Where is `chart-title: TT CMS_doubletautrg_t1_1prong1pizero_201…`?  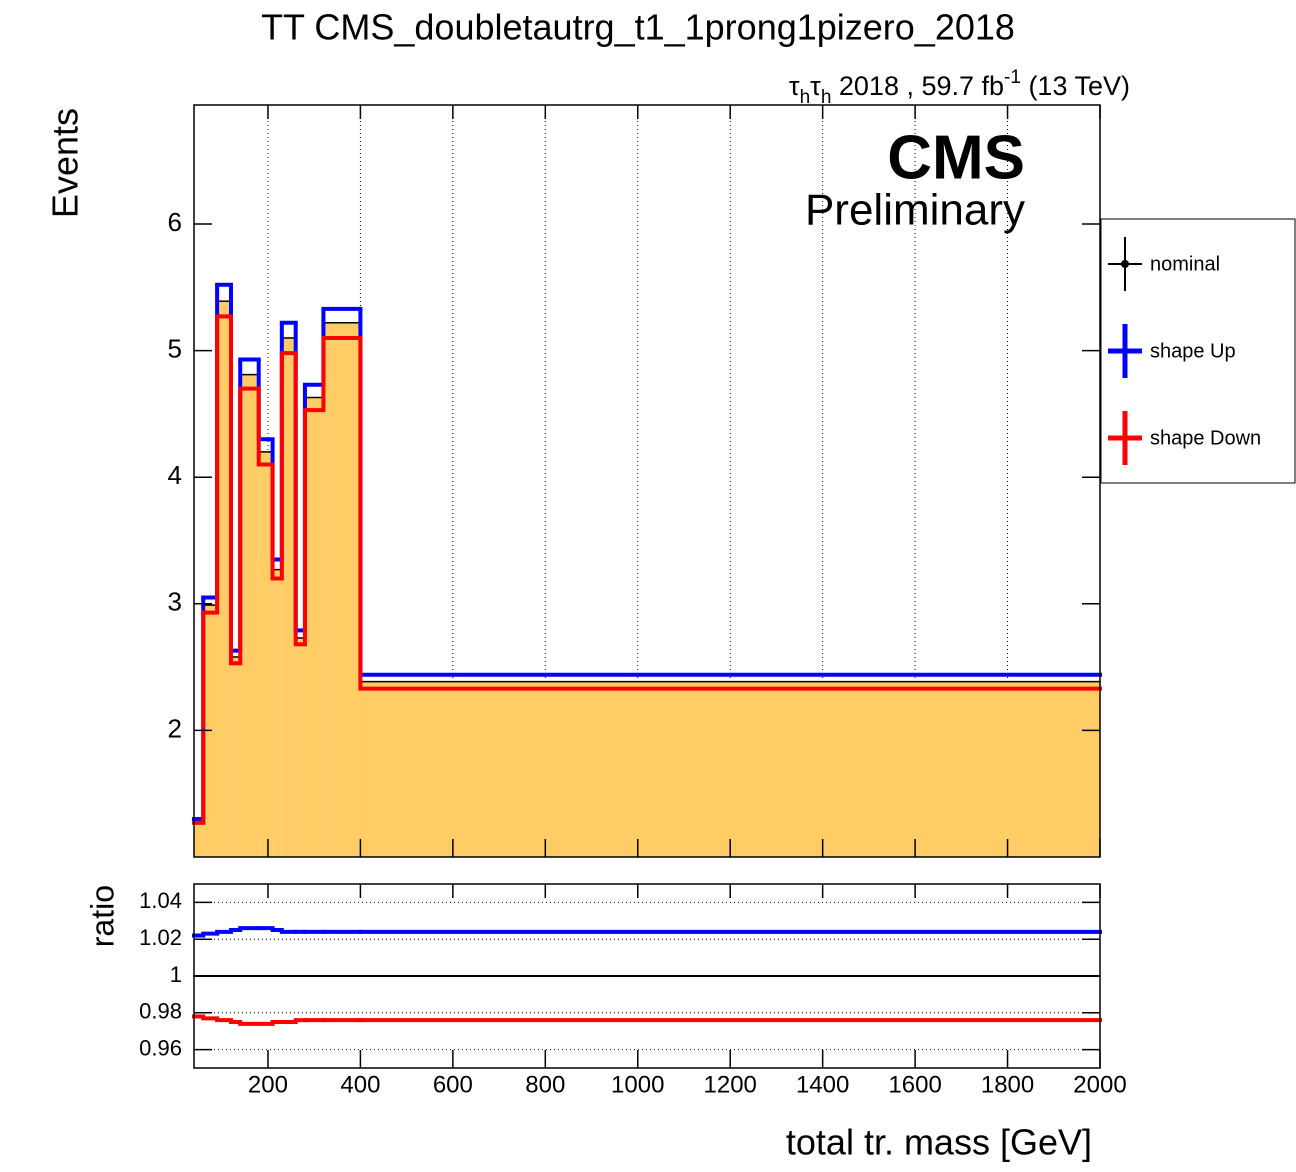
chart-title: TT CMS_doubletautrg_t1_1prong1pizero_201… is located at coordinates (638, 27).